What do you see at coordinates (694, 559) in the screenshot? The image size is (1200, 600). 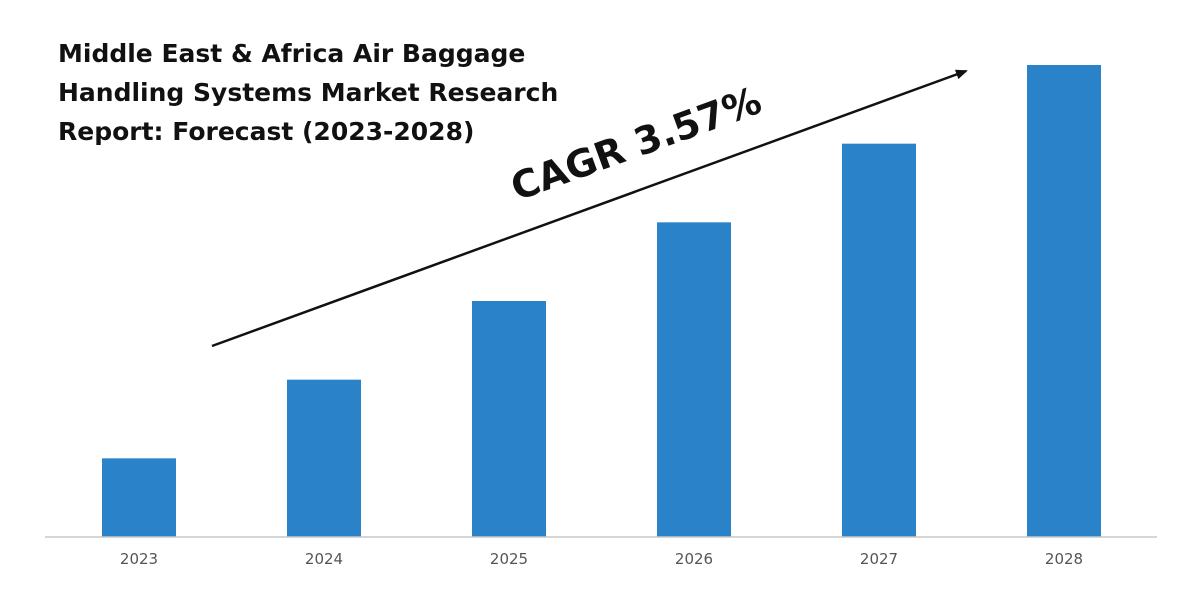 I see `x-tick-label-2026: 2026` at bounding box center [694, 559].